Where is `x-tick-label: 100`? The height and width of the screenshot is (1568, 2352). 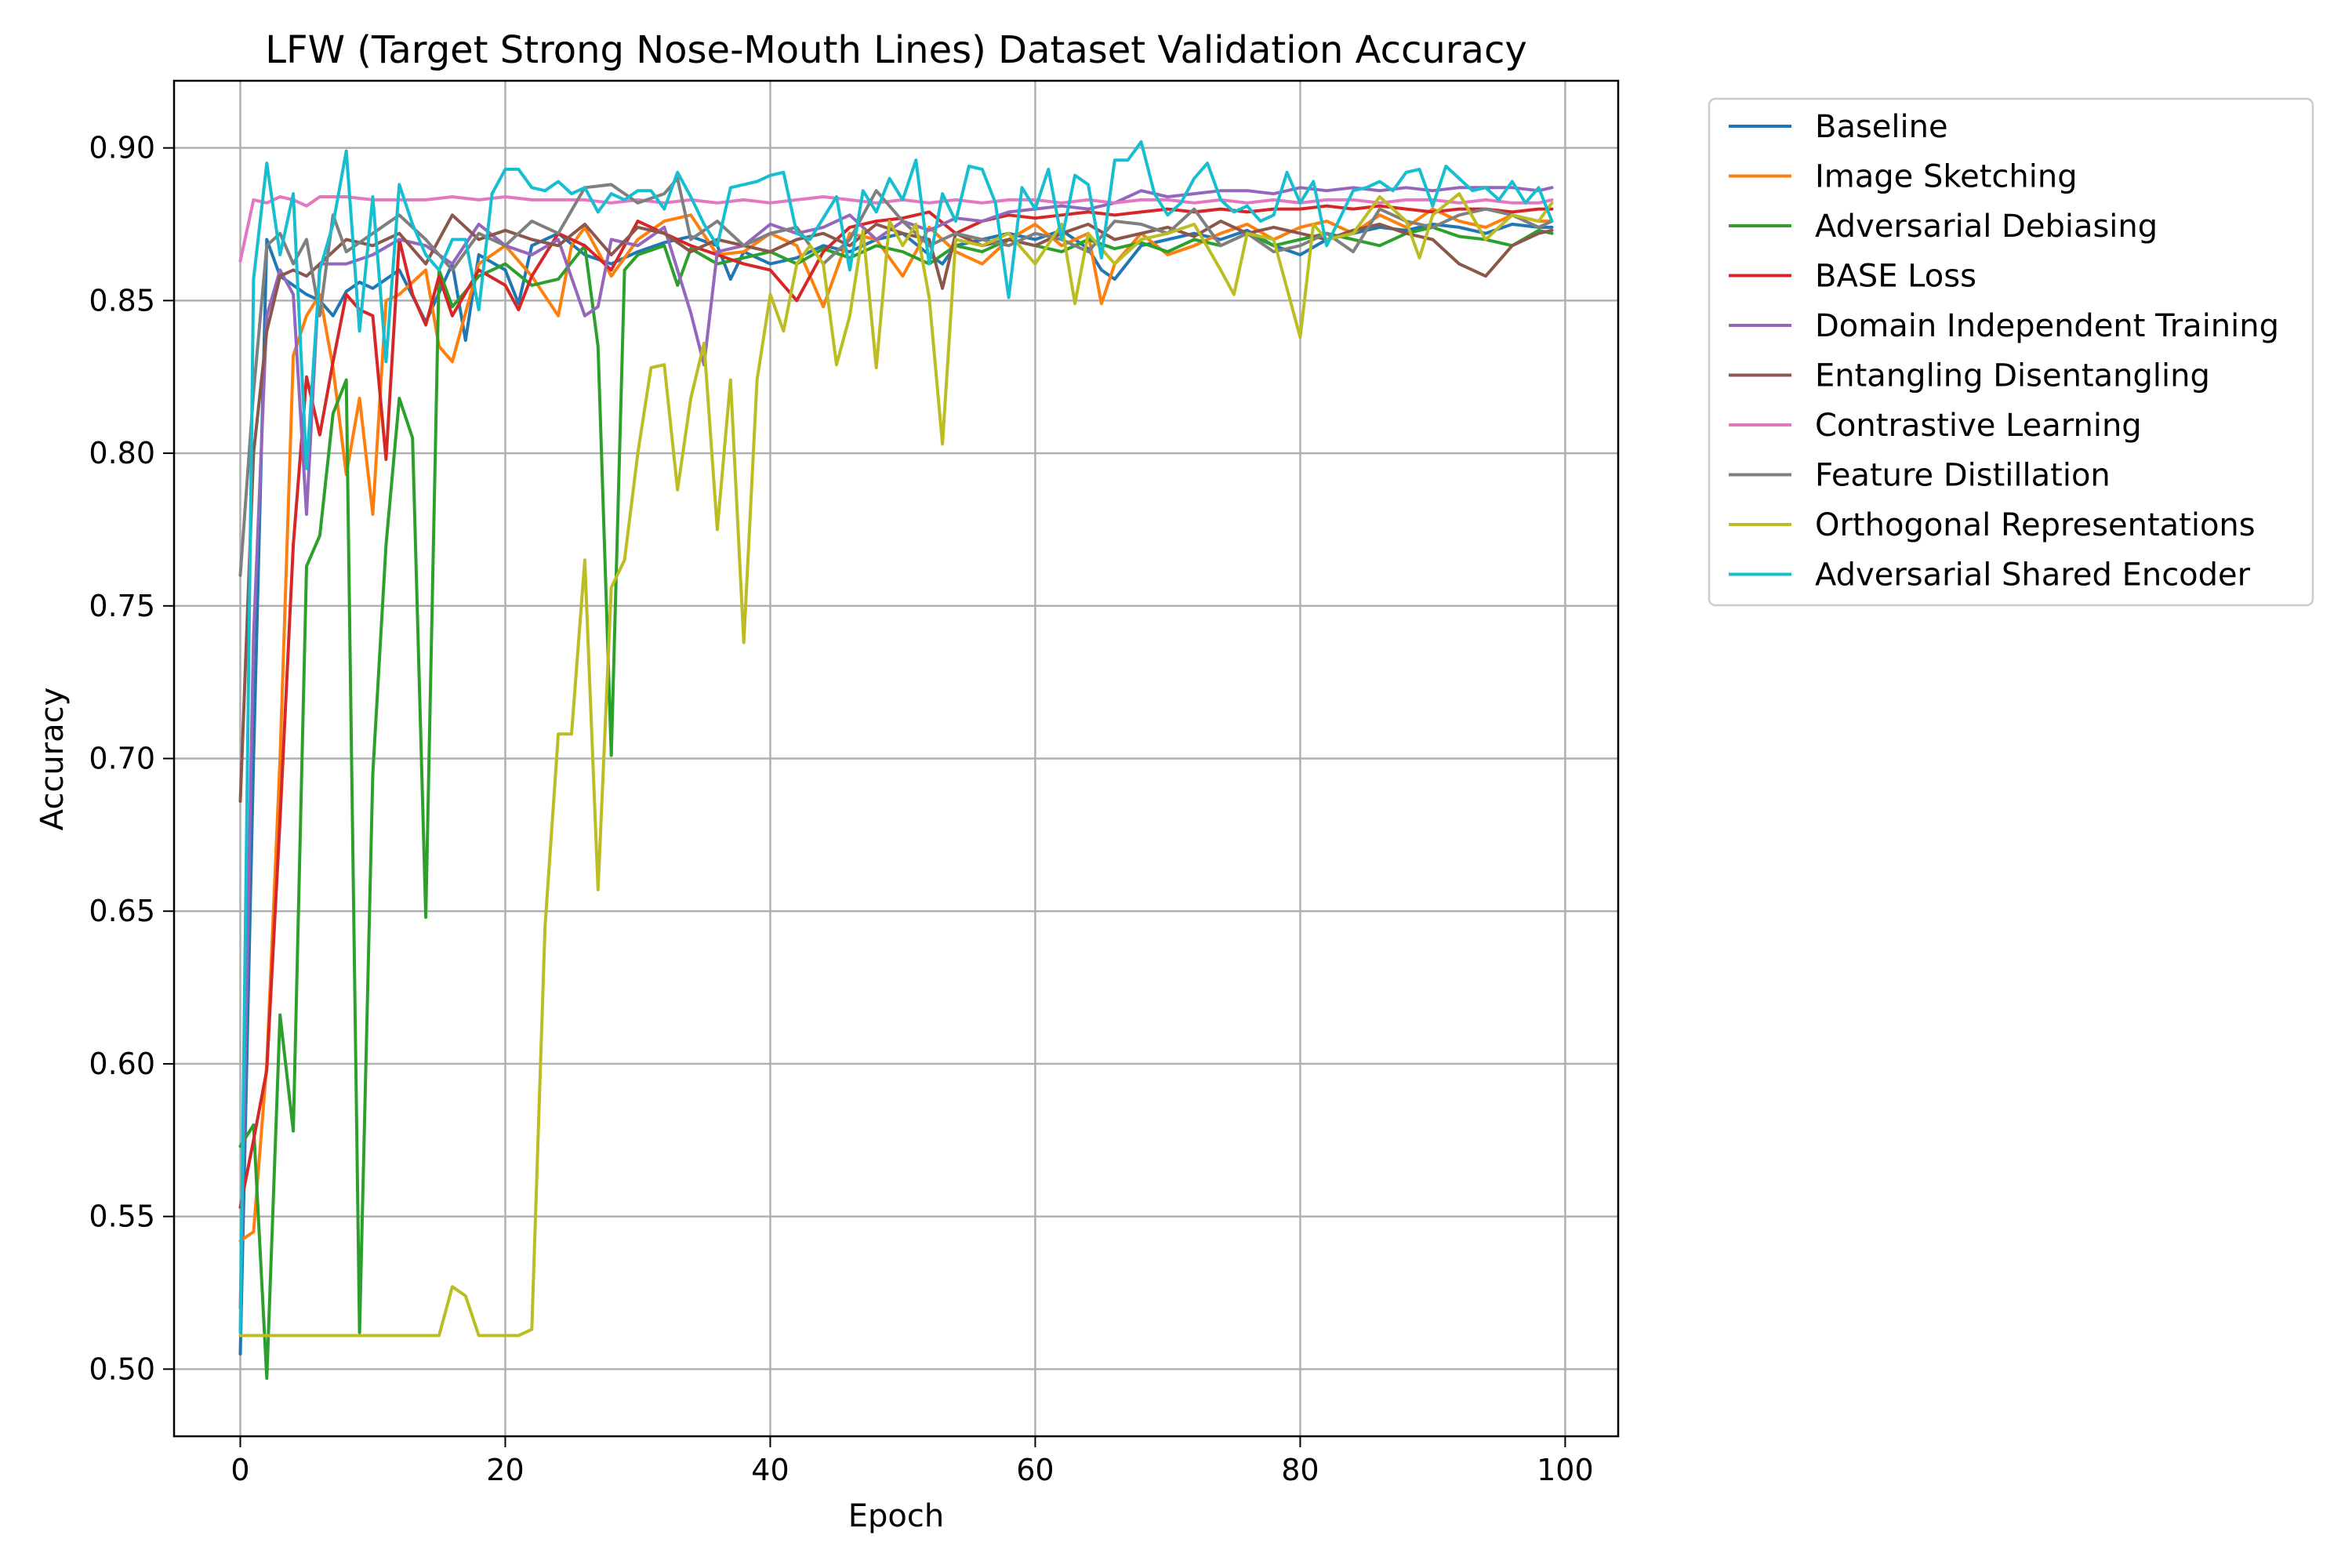 x-tick-label: 100 is located at coordinates (1565, 1470).